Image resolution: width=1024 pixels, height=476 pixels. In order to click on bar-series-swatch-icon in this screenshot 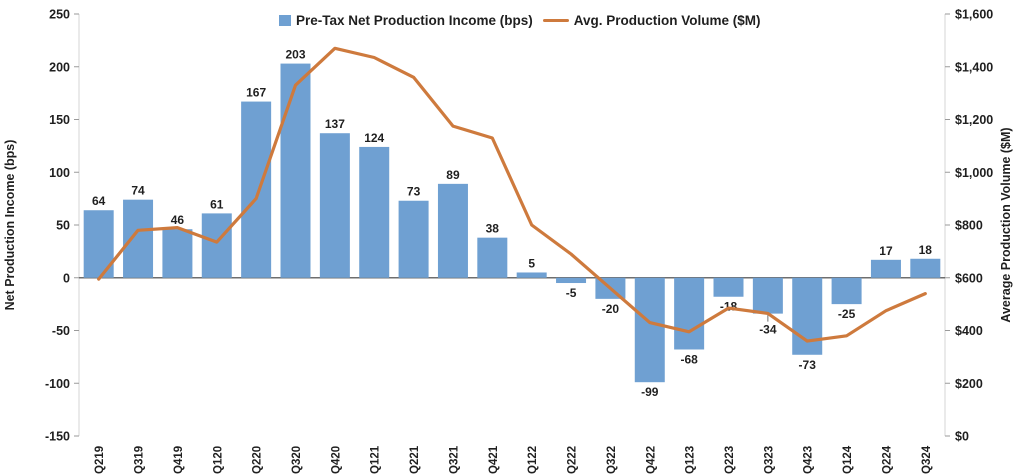, I will do `click(285, 20)`.